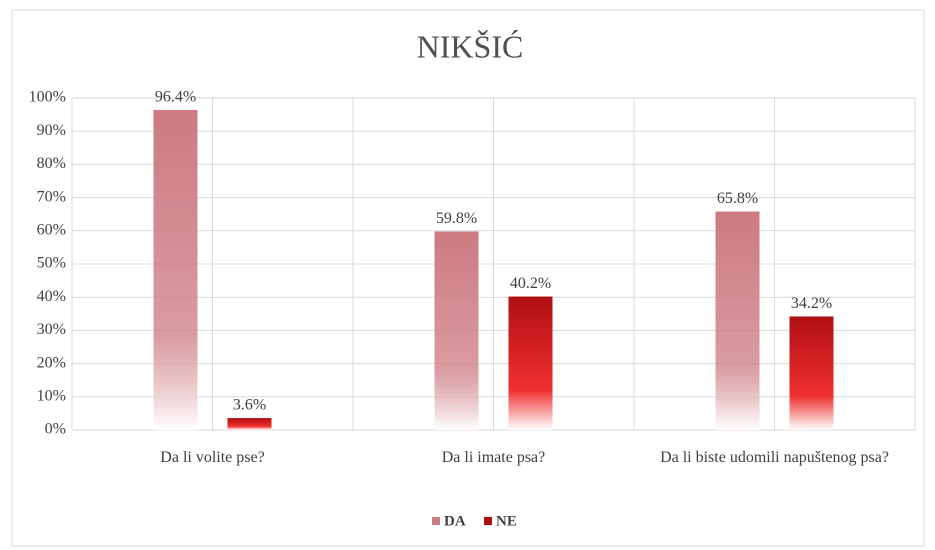 The width and height of the screenshot is (935, 550). I want to click on y-tick-label: 30%, so click(51, 329).